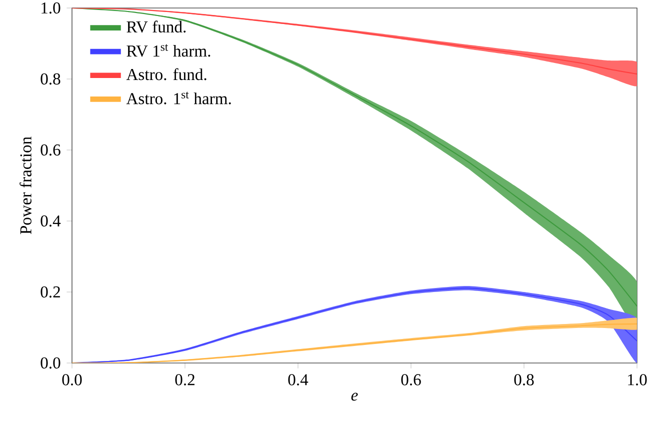 Image resolution: width=654 pixels, height=427 pixels. Describe the element at coordinates (51, 8) in the screenshot. I see `y-tick-label: 1.0` at that location.